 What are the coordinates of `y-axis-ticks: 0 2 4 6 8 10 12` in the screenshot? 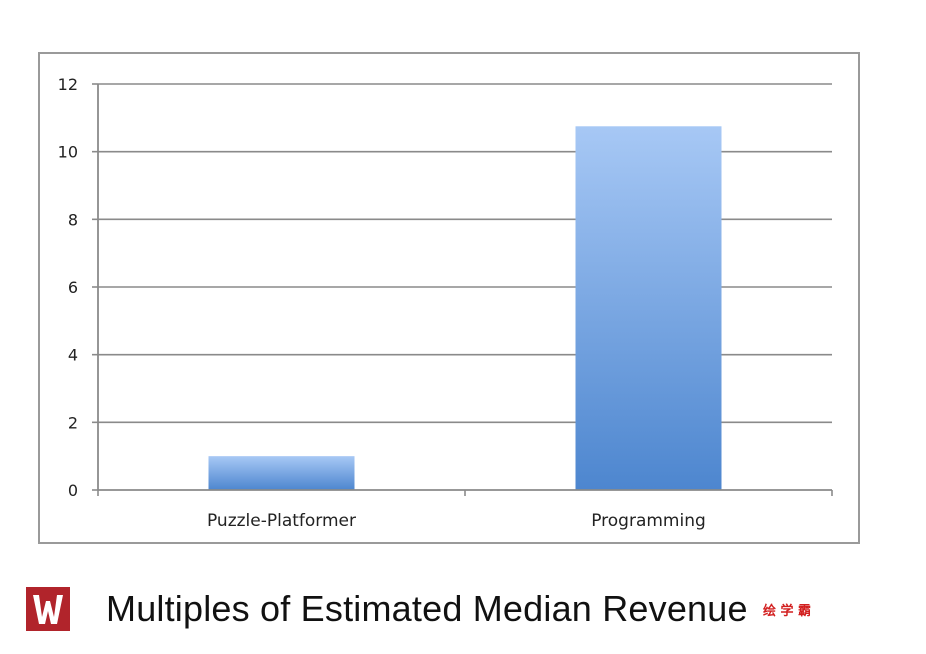 It's located at (78, 287).